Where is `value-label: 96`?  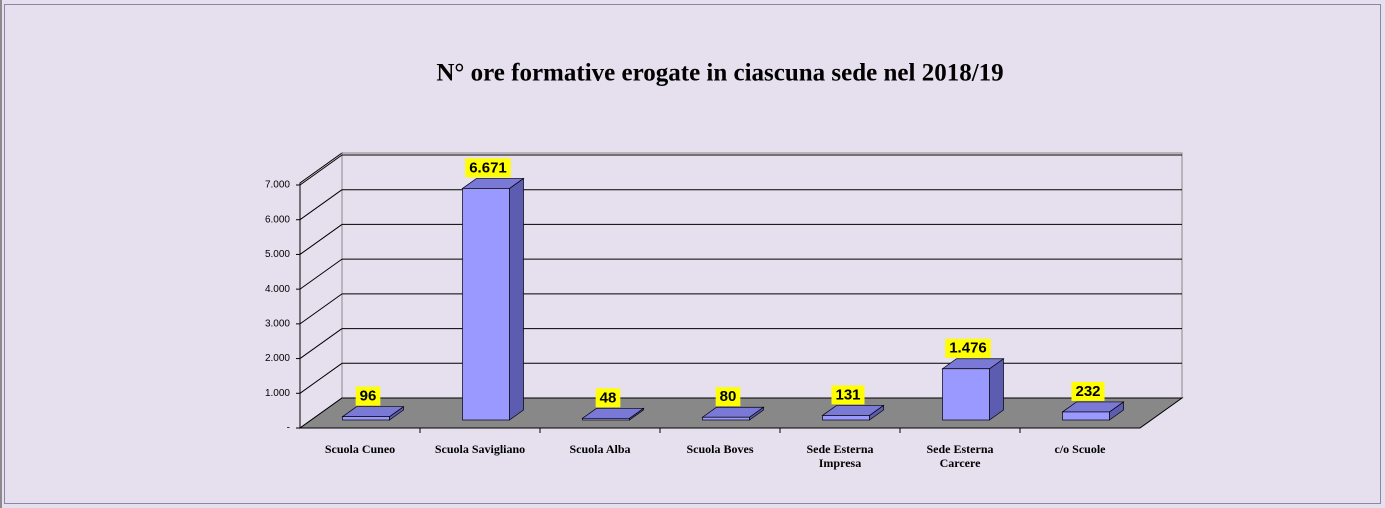
value-label: 96 is located at coordinates (368, 396).